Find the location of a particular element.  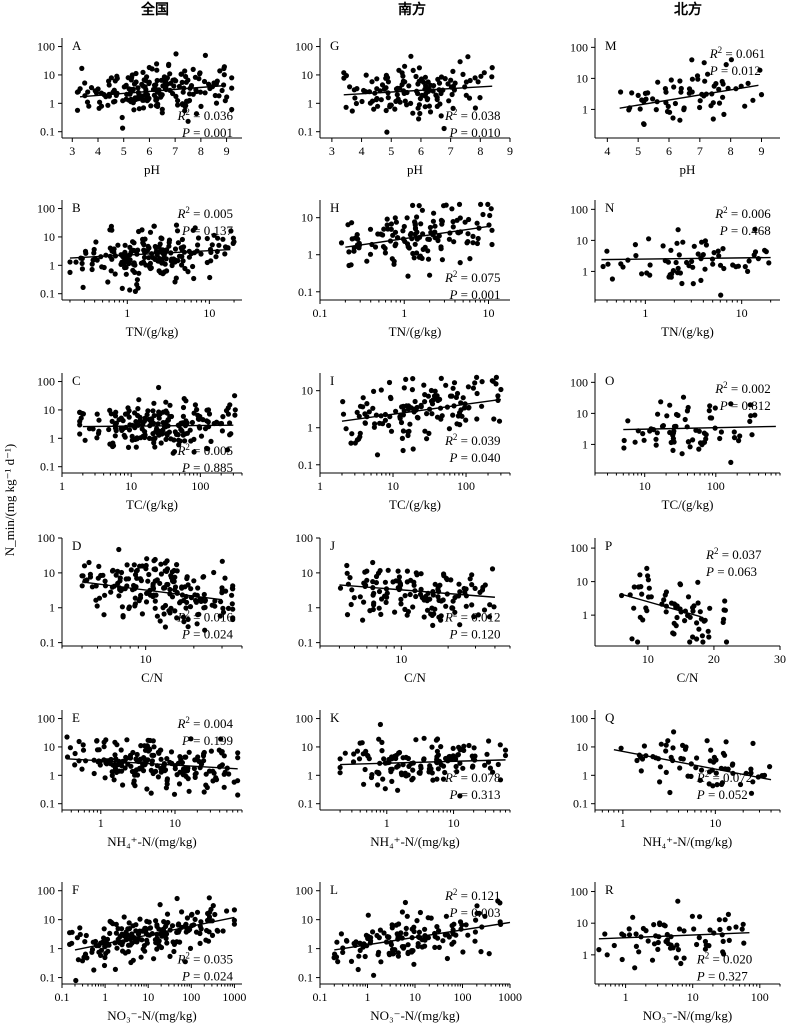

p-value-label: P = 0.120 is located at coordinates (474, 633).